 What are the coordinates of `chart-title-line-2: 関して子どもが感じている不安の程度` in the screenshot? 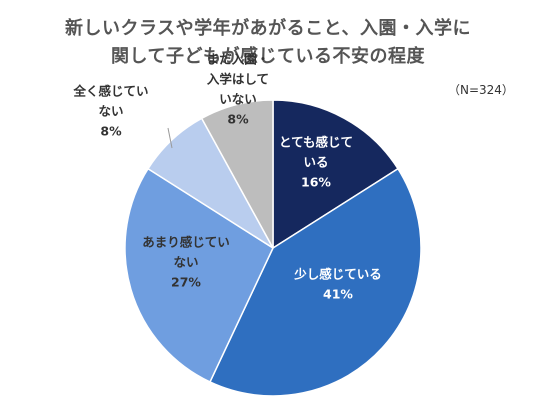 It's located at (268, 56).